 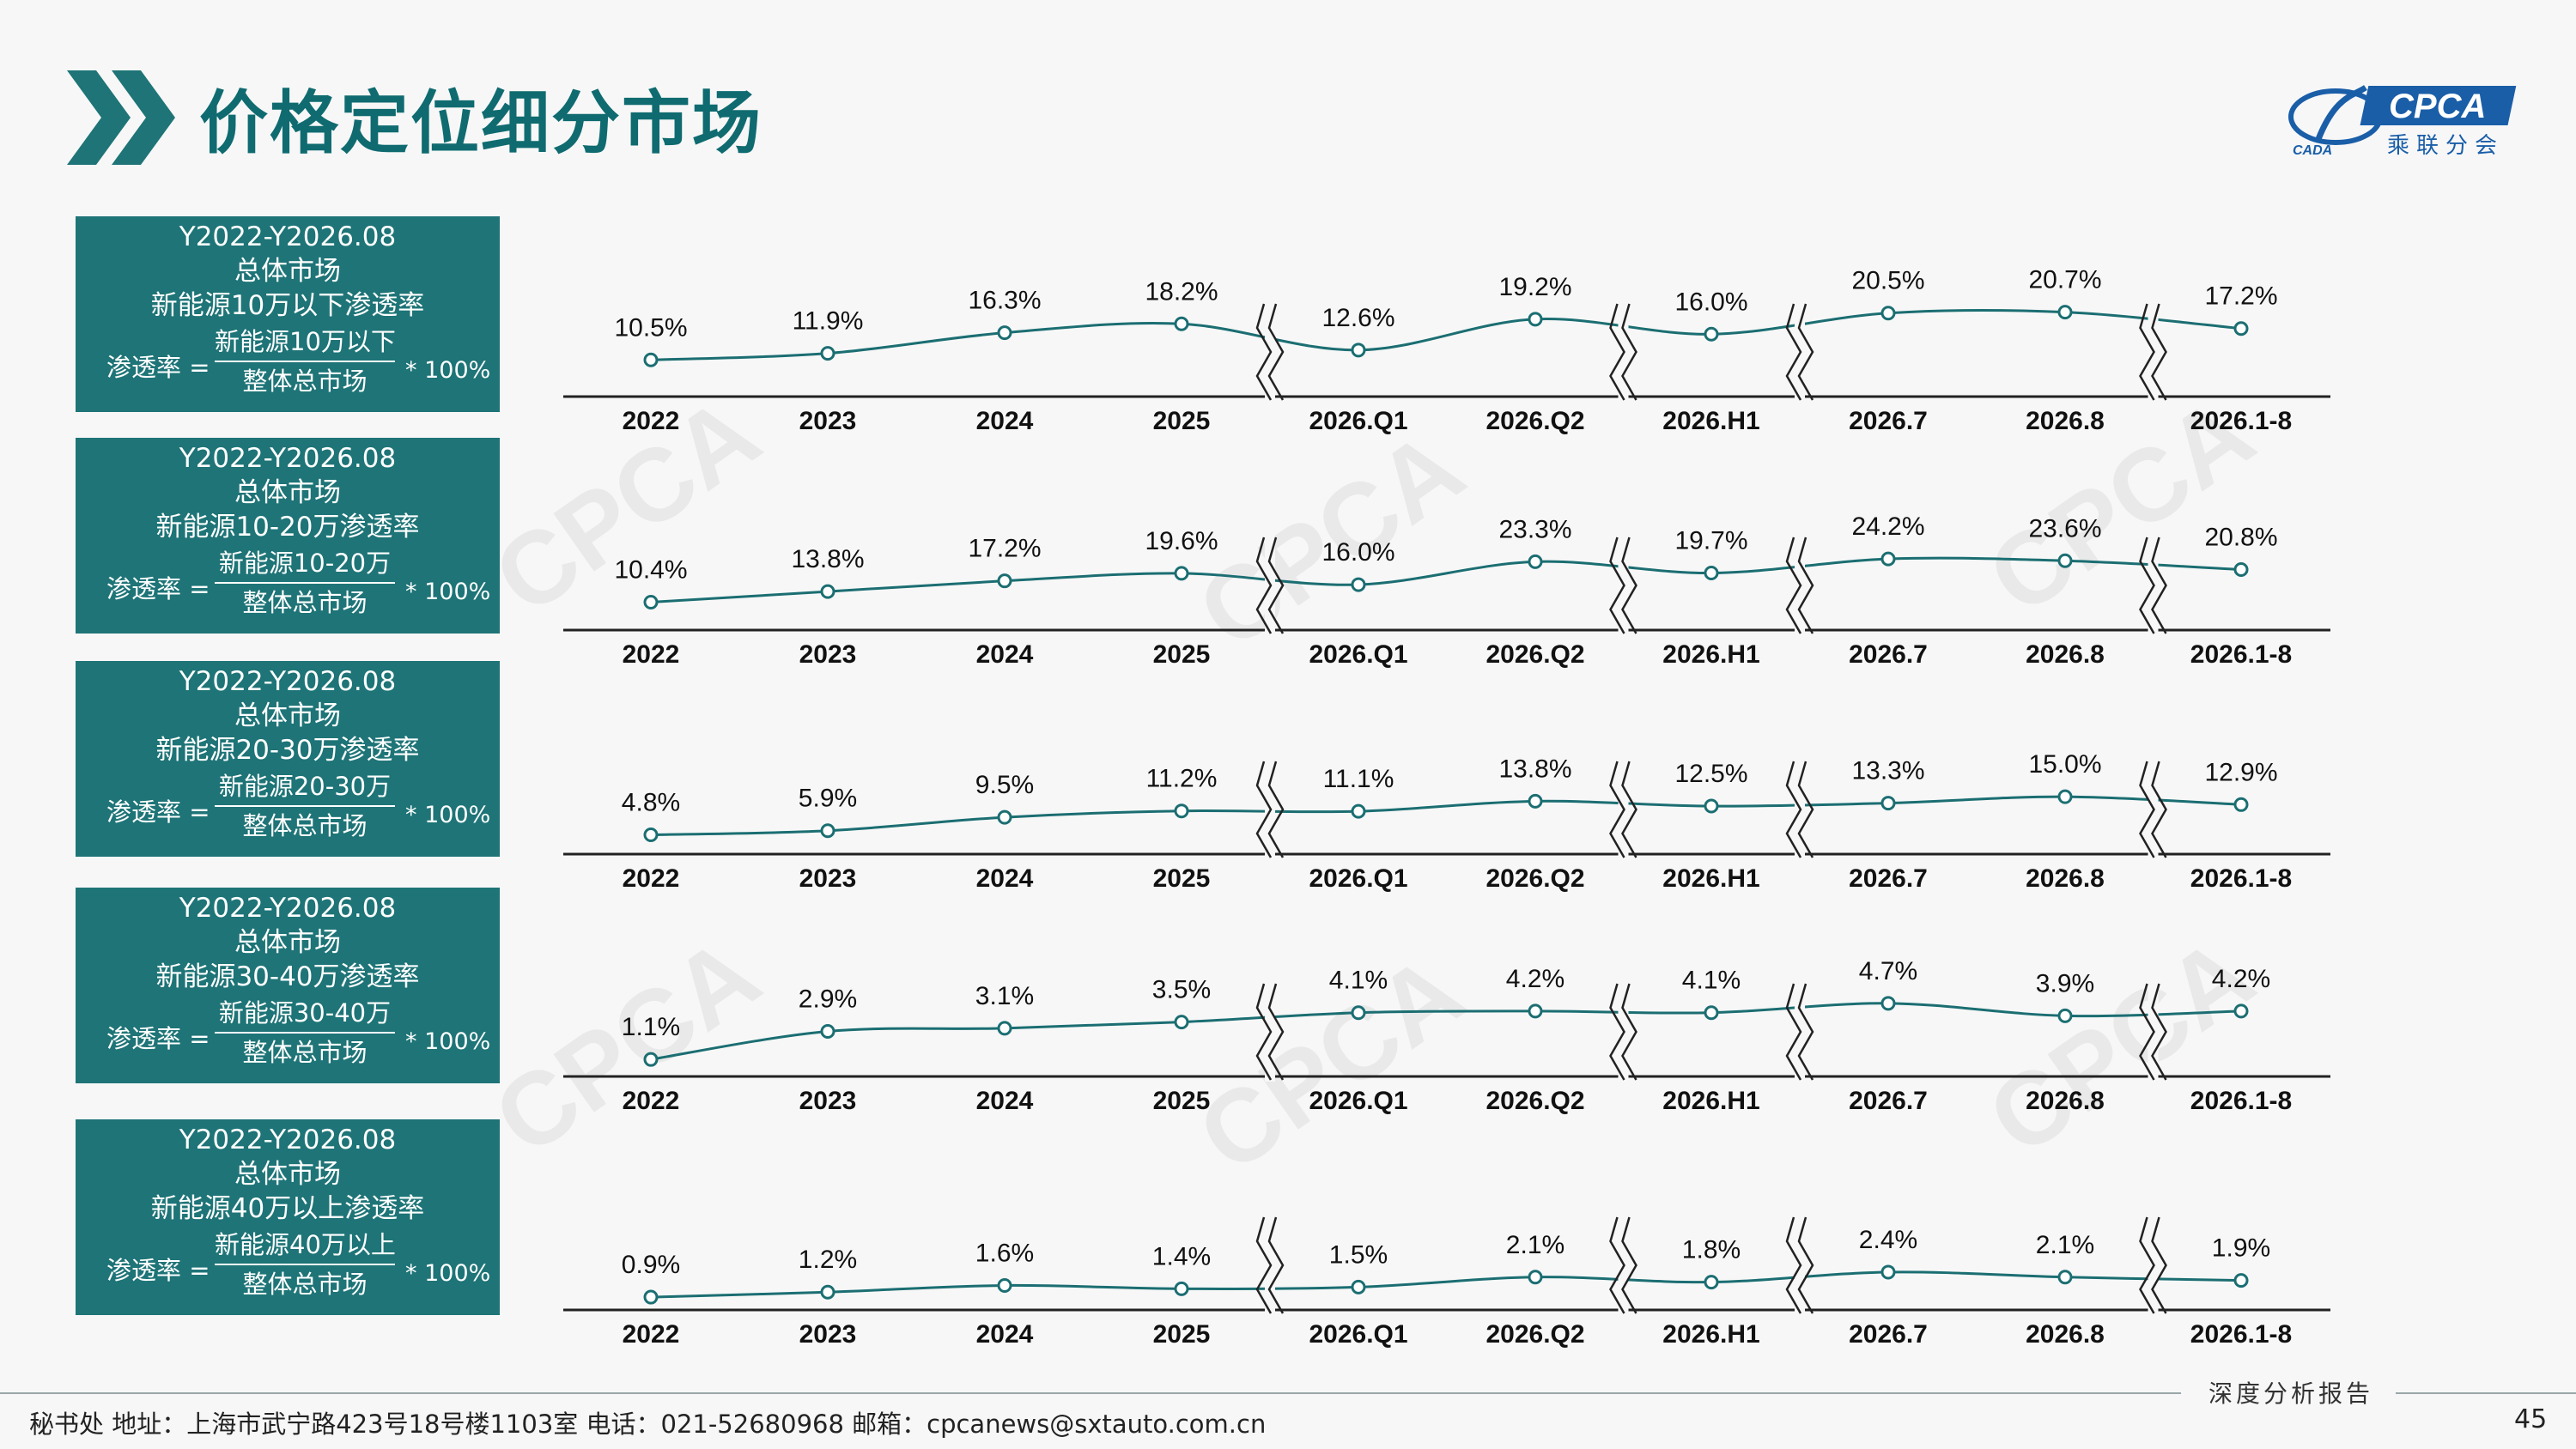 I want to click on logo-name: CPCA, so click(x=2437, y=106).